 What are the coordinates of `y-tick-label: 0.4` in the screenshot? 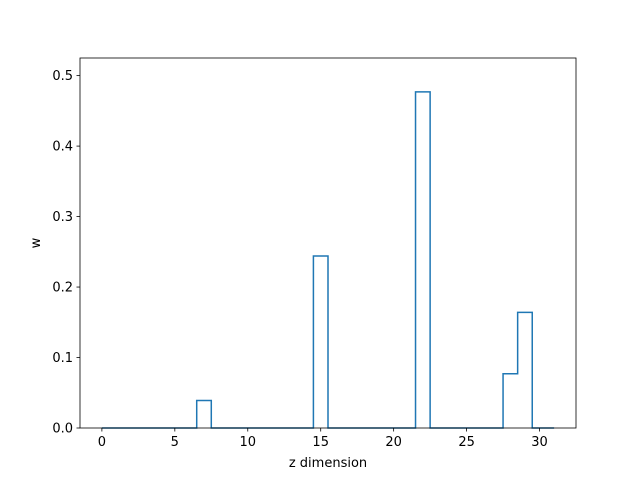 It's located at (62, 147).